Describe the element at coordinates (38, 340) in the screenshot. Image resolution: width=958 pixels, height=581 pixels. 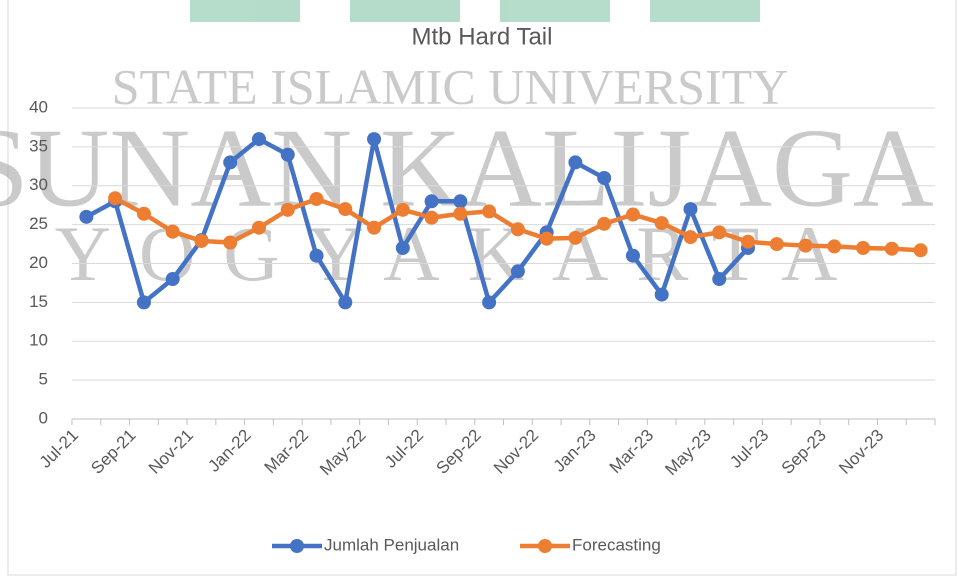
I see `y-tick-label: 10` at that location.